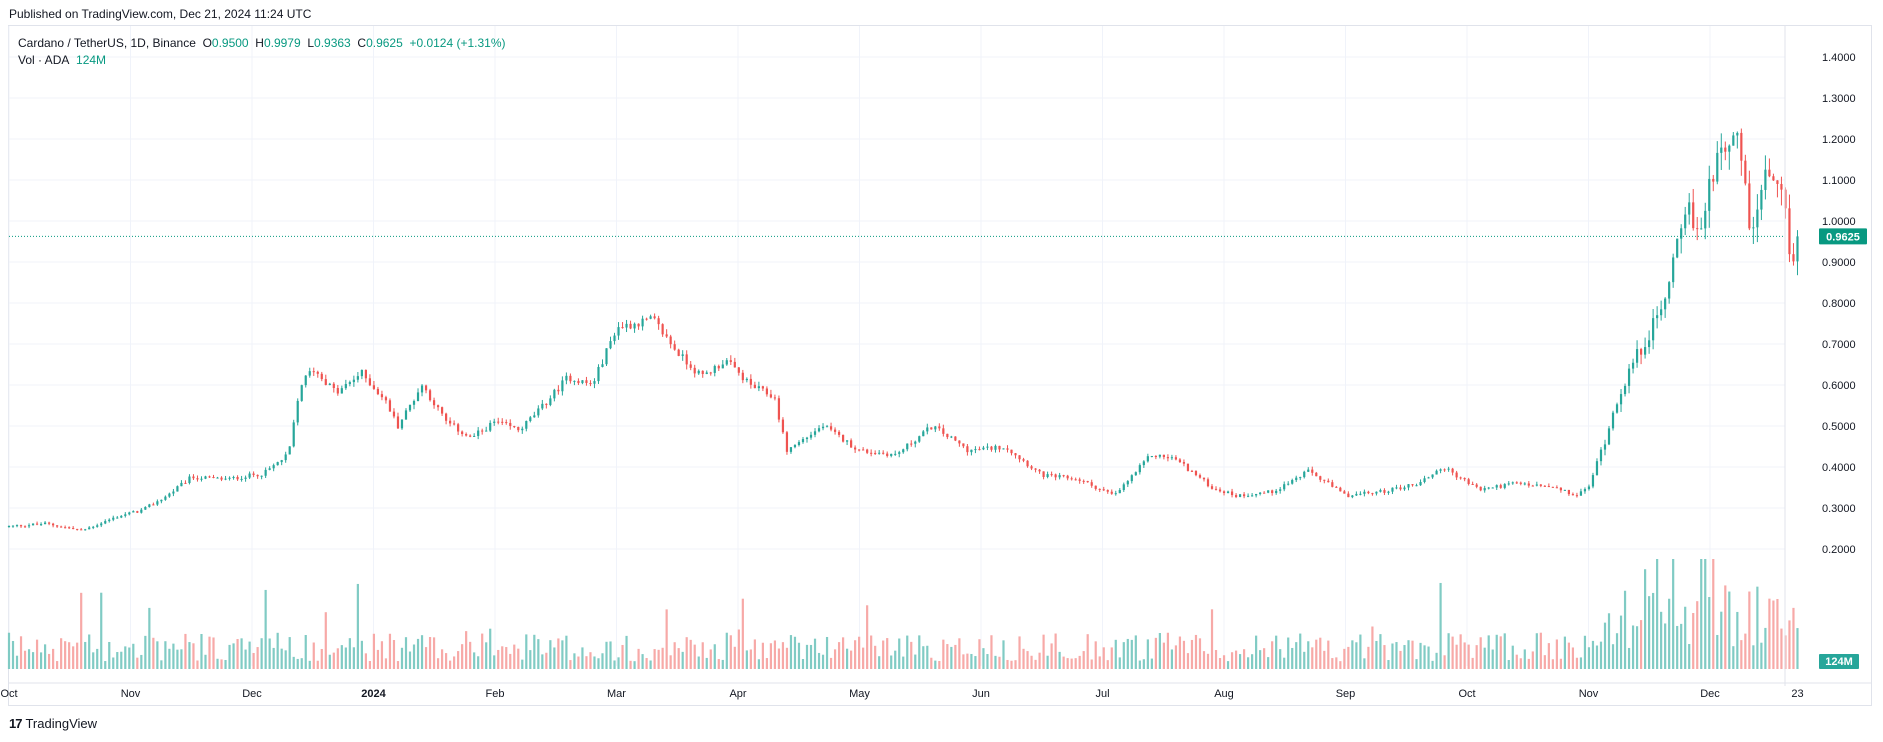  I want to click on price-tick-label: 1.0000, so click(1839, 222).